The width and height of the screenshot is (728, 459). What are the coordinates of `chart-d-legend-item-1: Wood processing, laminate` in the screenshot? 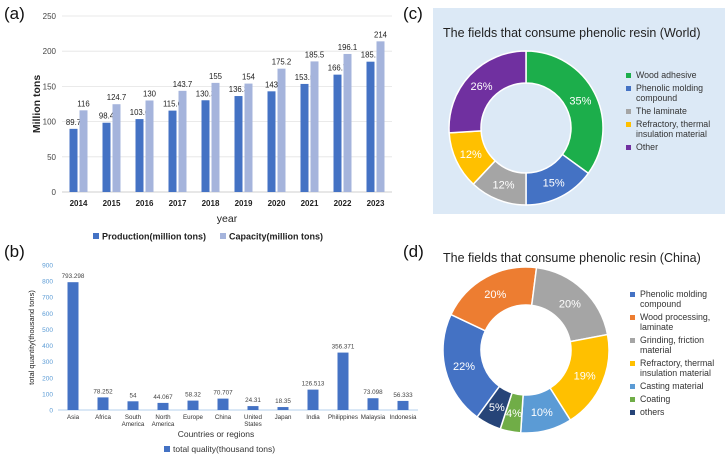 It's located at (678, 322).